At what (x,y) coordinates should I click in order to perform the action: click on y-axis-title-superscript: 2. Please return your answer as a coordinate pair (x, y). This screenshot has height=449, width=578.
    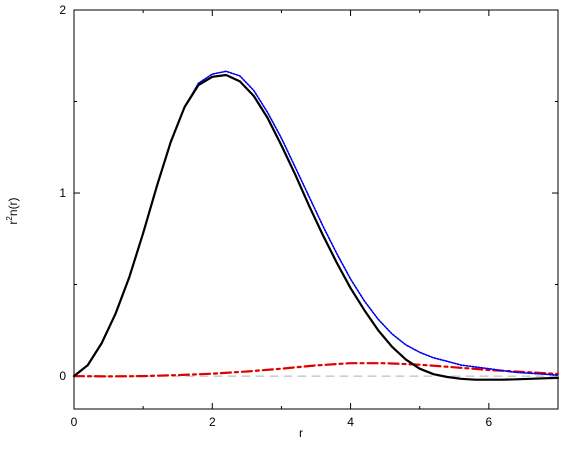
    Looking at the image, I should click on (9, 218).